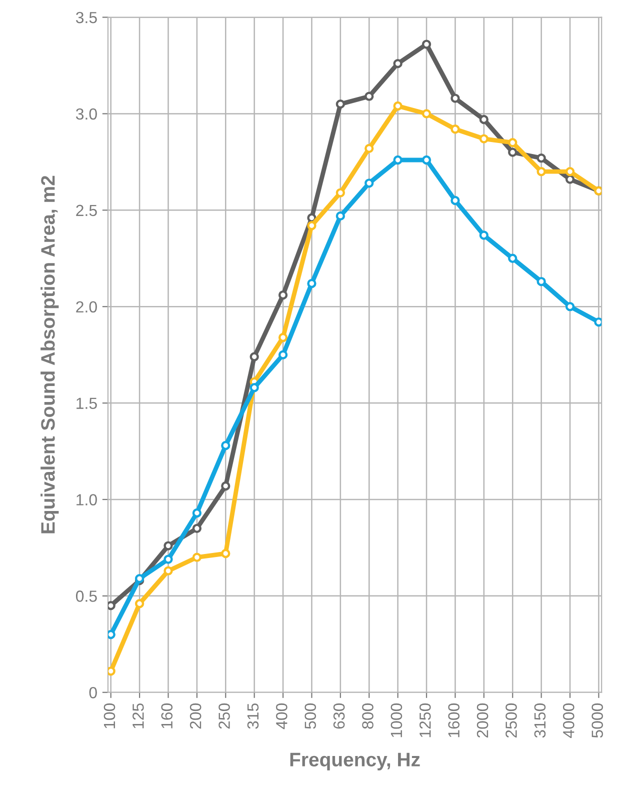 This screenshot has width=617, height=785. I want to click on x-tick-label: 2000, so click(482, 720).